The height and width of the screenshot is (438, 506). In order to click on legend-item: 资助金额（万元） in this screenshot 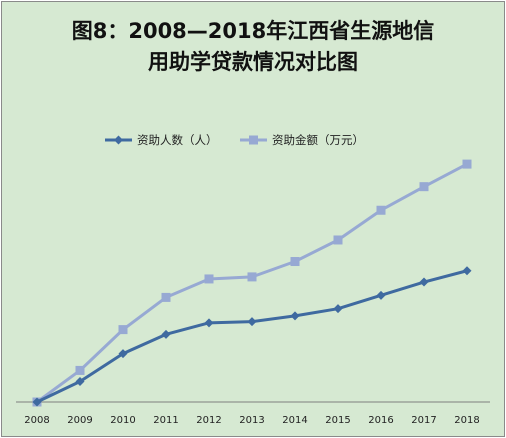, I will do `click(302, 140)`.